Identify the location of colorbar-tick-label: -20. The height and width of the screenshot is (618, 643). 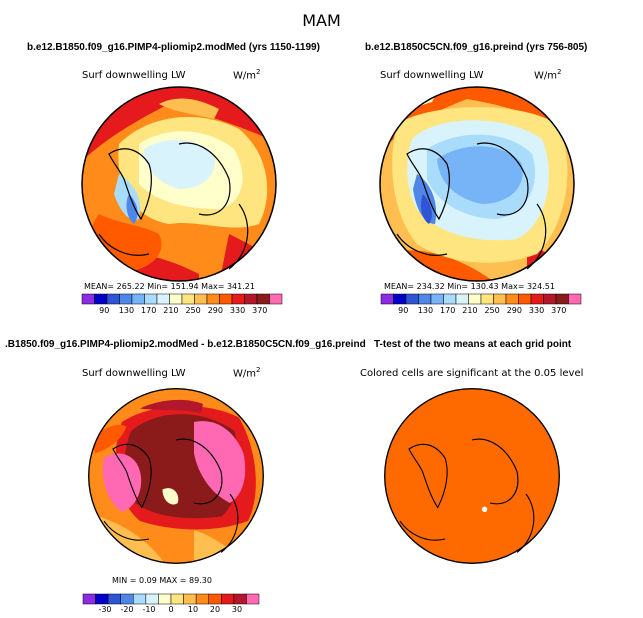
(127, 609).